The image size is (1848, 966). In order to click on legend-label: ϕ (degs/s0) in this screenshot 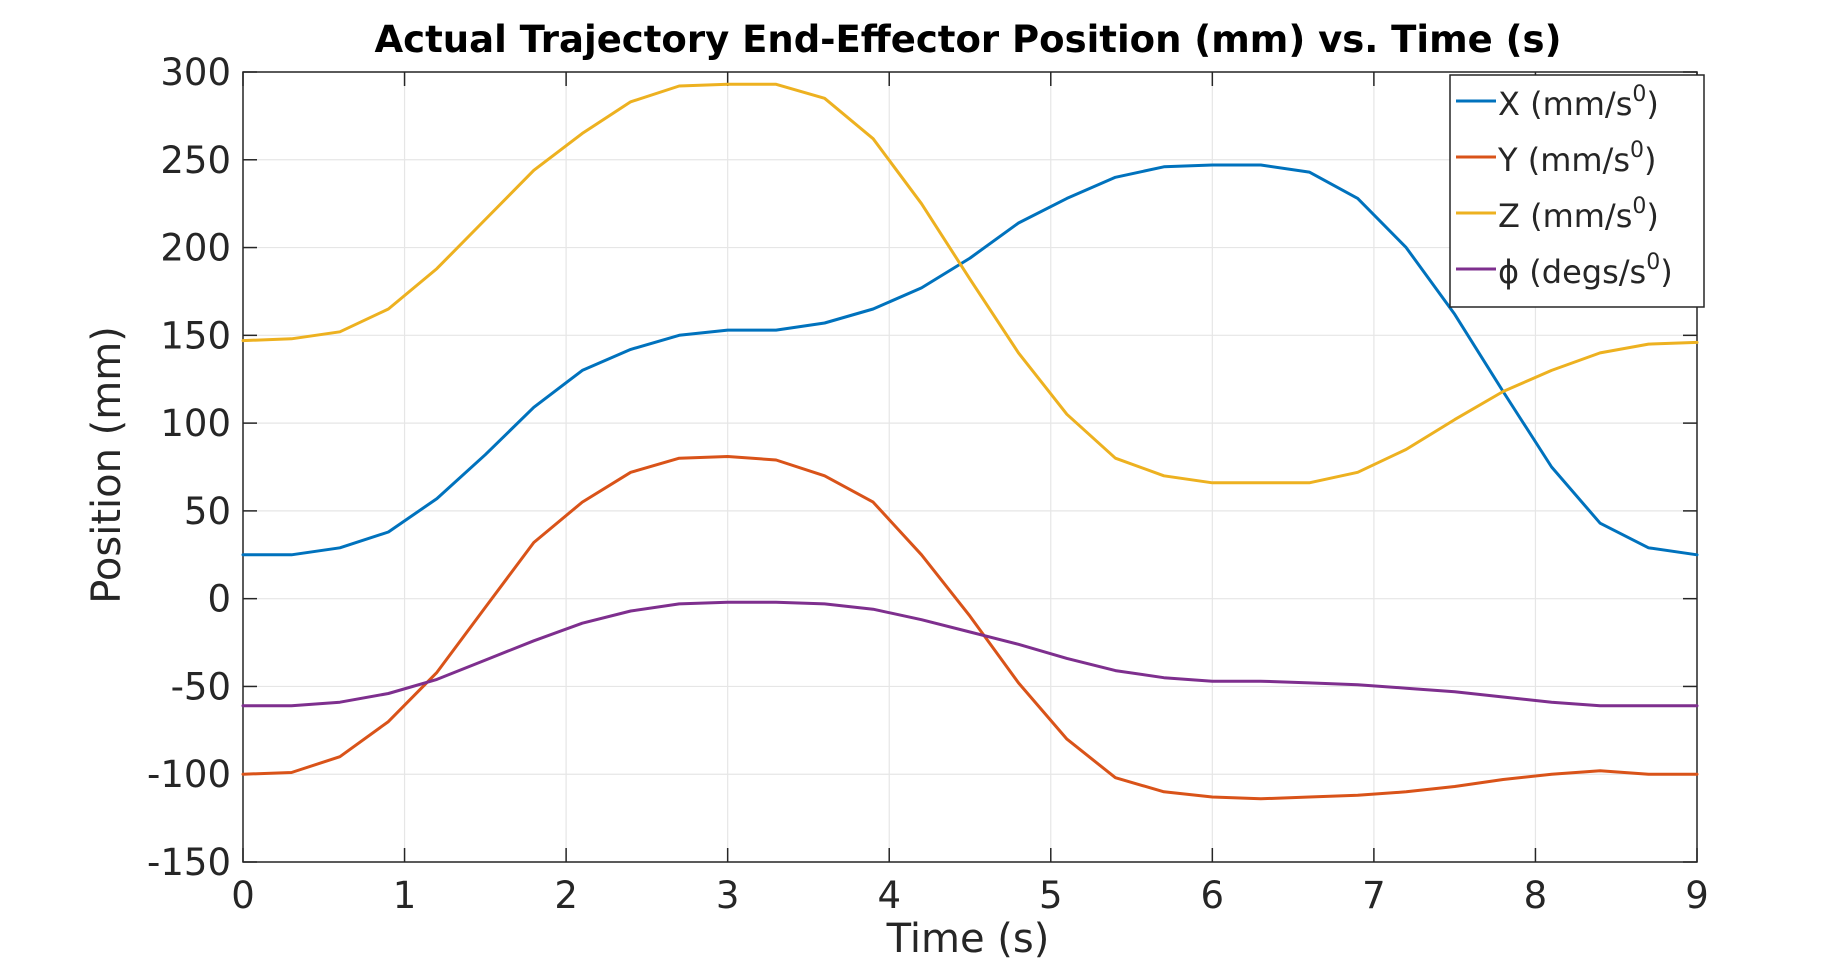, I will do `click(1585, 270)`.